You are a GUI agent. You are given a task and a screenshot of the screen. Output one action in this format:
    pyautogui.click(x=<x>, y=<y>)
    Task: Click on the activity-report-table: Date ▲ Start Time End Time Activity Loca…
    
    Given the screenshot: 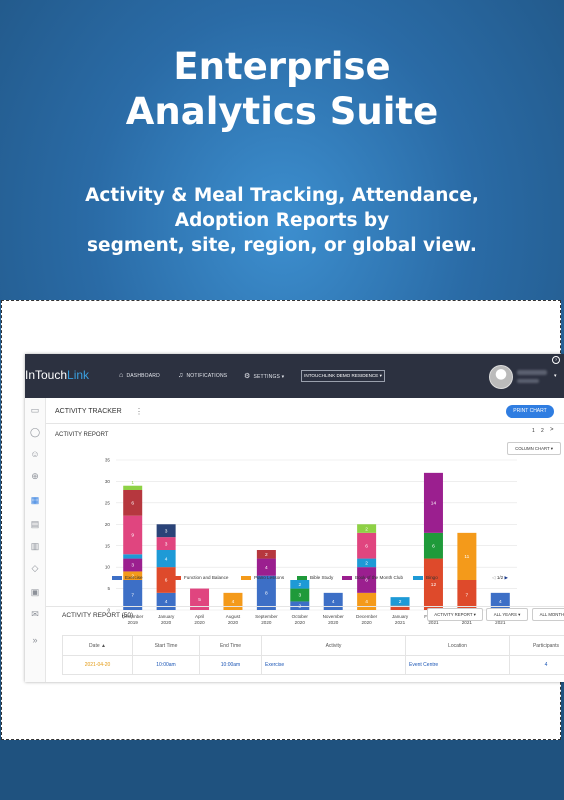 What is the action you would take?
    pyautogui.click(x=313, y=655)
    